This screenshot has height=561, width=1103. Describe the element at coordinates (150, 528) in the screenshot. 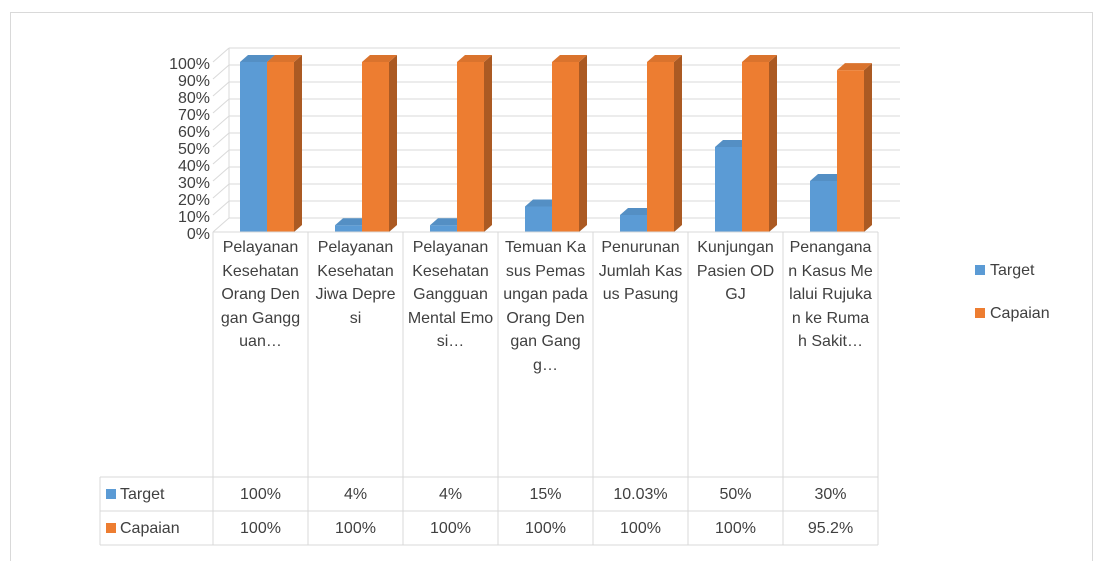

I see `table-row-label: Capaian` at that location.